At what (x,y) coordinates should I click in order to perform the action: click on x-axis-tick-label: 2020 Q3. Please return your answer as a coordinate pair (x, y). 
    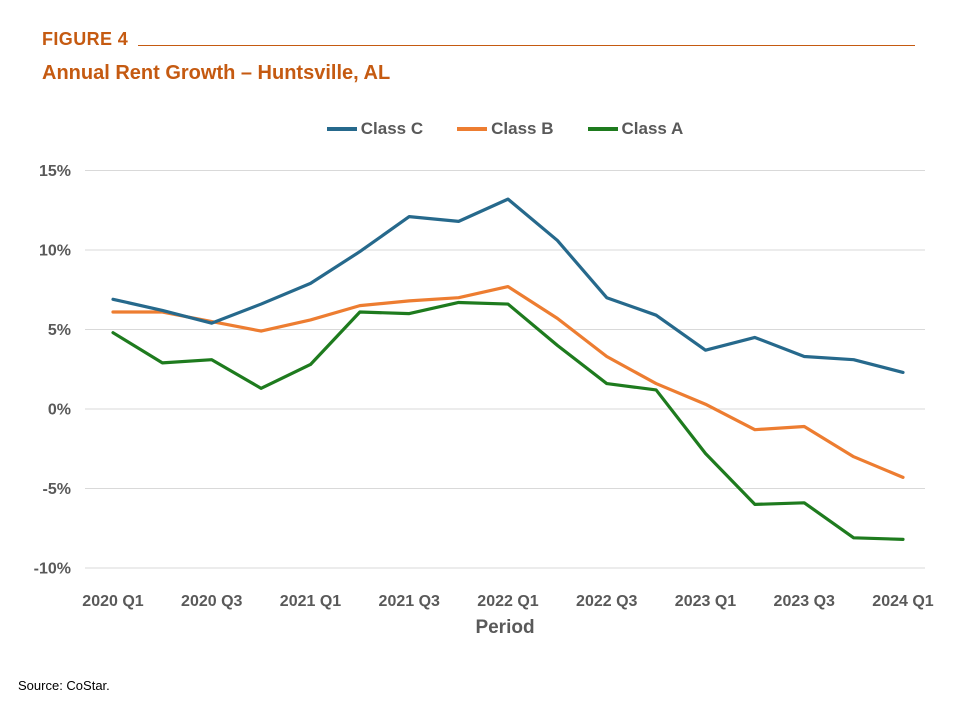
    Looking at the image, I should click on (211, 601).